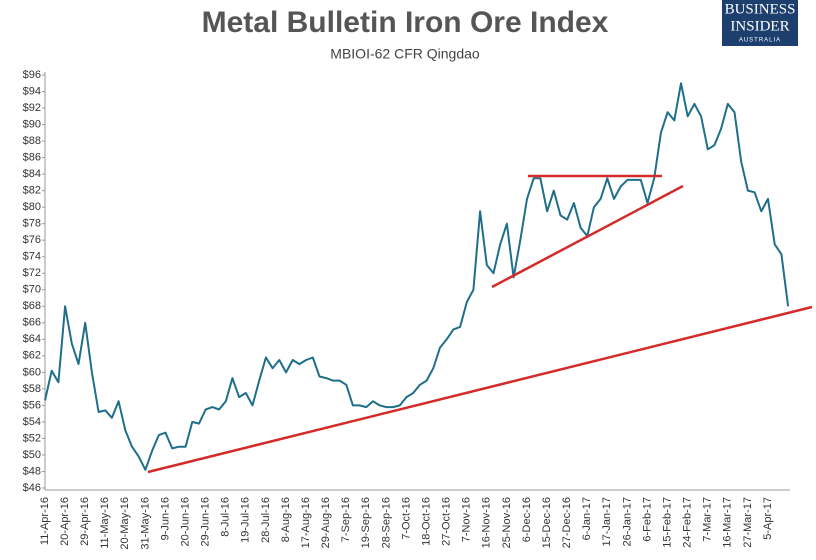  I want to click on y-tick-label: $58, so click(32, 389).